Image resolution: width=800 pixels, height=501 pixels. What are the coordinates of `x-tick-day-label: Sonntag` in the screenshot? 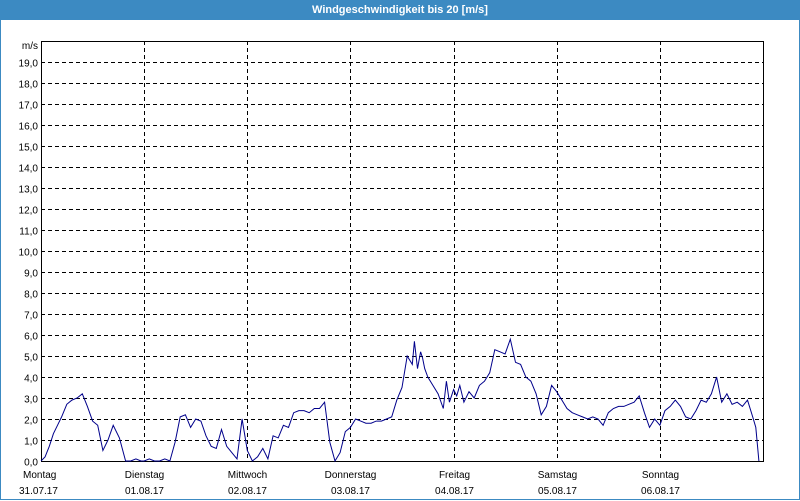 It's located at (660, 475).